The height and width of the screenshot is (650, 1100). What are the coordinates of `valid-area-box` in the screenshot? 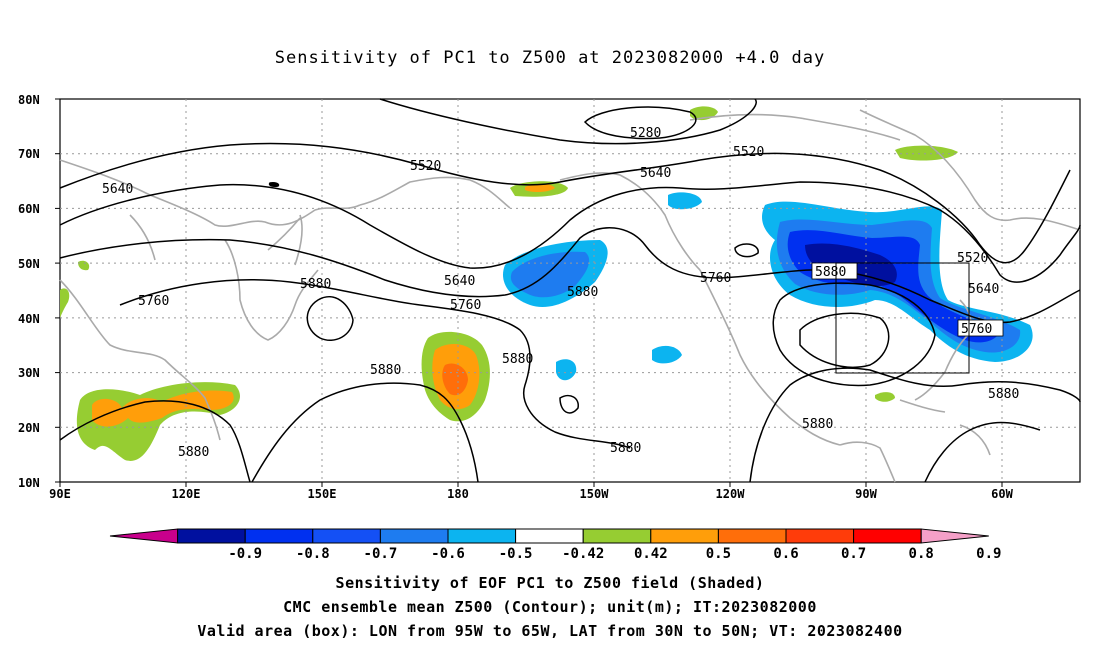 It's located at (902, 318).